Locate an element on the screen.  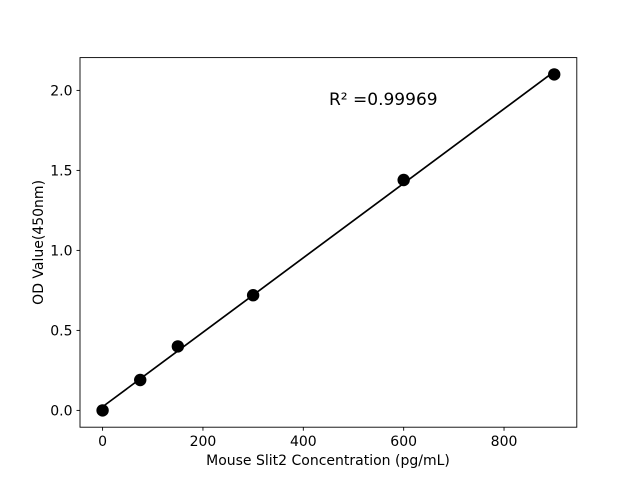
y-tick-label: 0.5 is located at coordinates (61, 331).